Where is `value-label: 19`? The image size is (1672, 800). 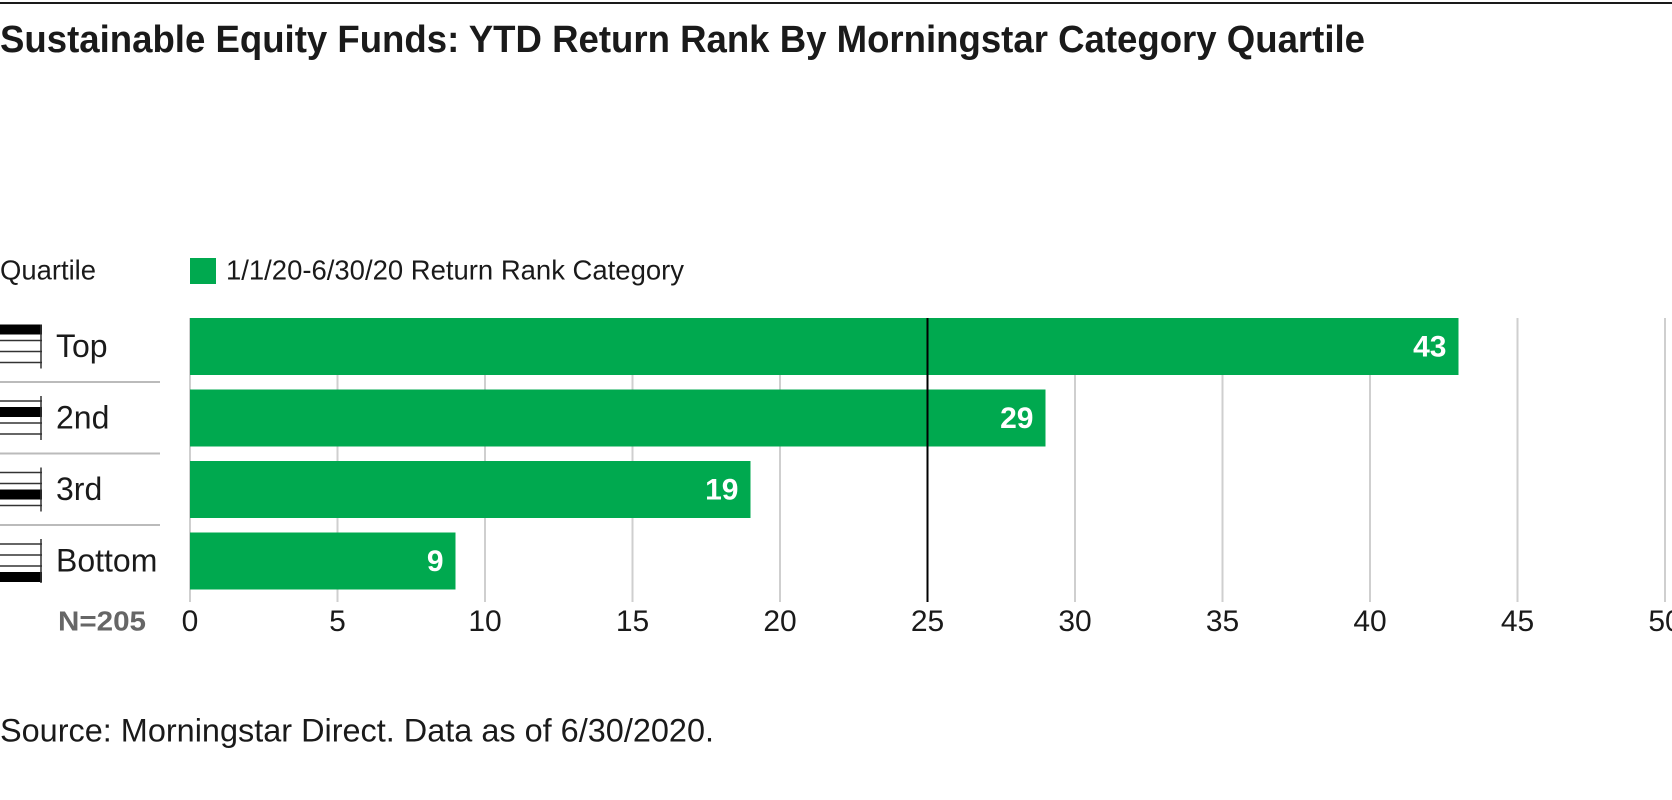
value-label: 19 is located at coordinates (721, 489).